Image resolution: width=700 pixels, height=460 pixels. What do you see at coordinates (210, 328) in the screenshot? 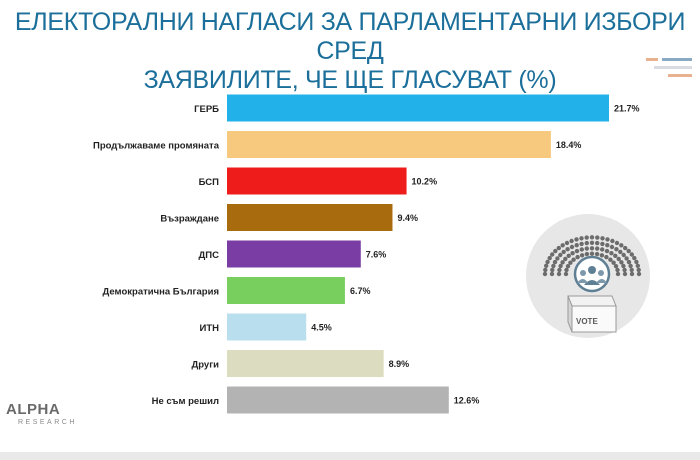
I see `category-label: ИТН` at bounding box center [210, 328].